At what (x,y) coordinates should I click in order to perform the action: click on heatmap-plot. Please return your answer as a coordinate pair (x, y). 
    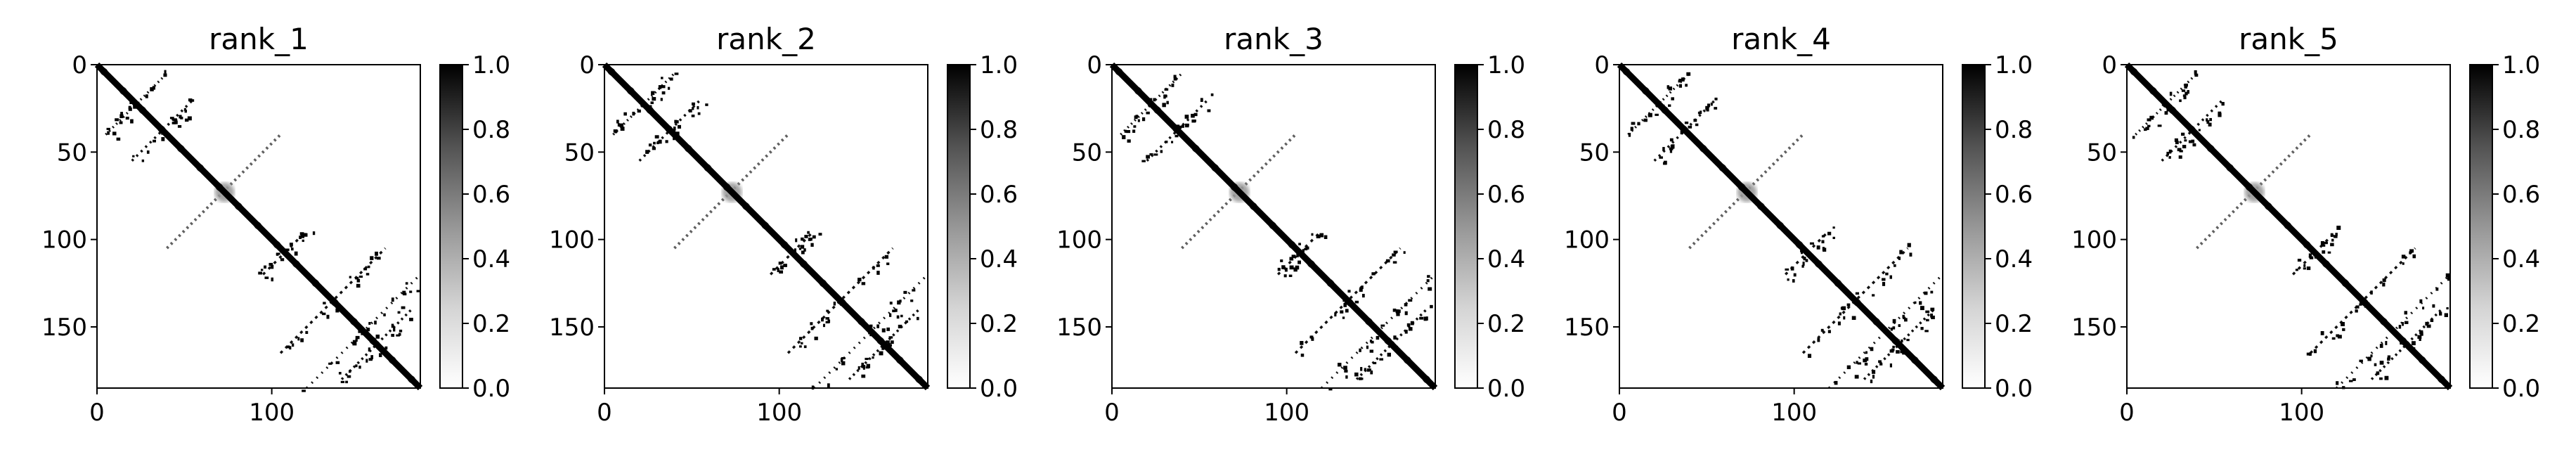
    Looking at the image, I should click on (1274, 226).